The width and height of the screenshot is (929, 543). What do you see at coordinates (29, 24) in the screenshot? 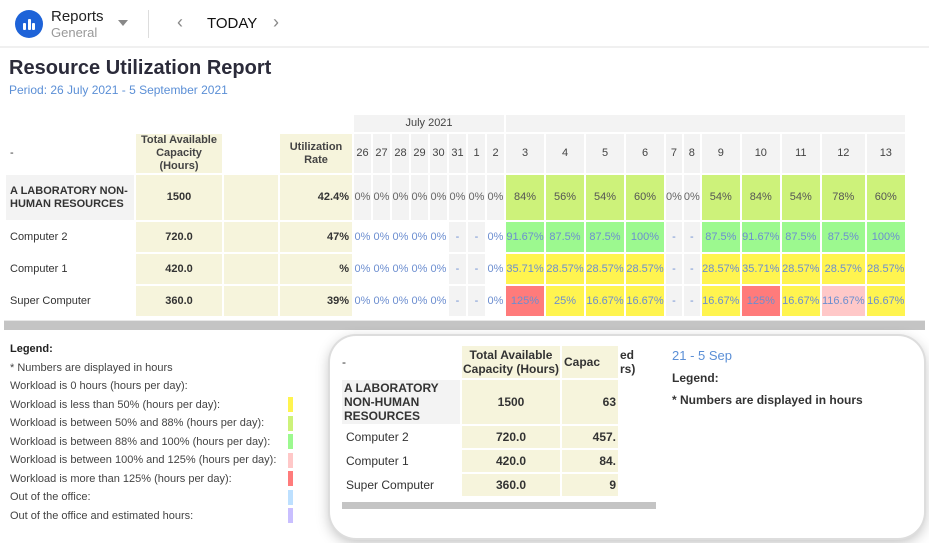
I see `bar-chart-icon` at bounding box center [29, 24].